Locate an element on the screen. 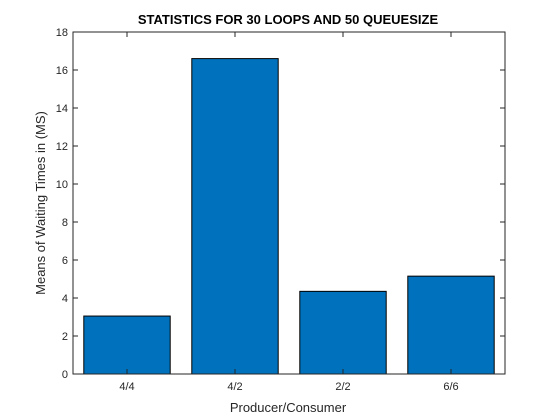  x-axis-title: Producer/Consumer is located at coordinates (288, 407).